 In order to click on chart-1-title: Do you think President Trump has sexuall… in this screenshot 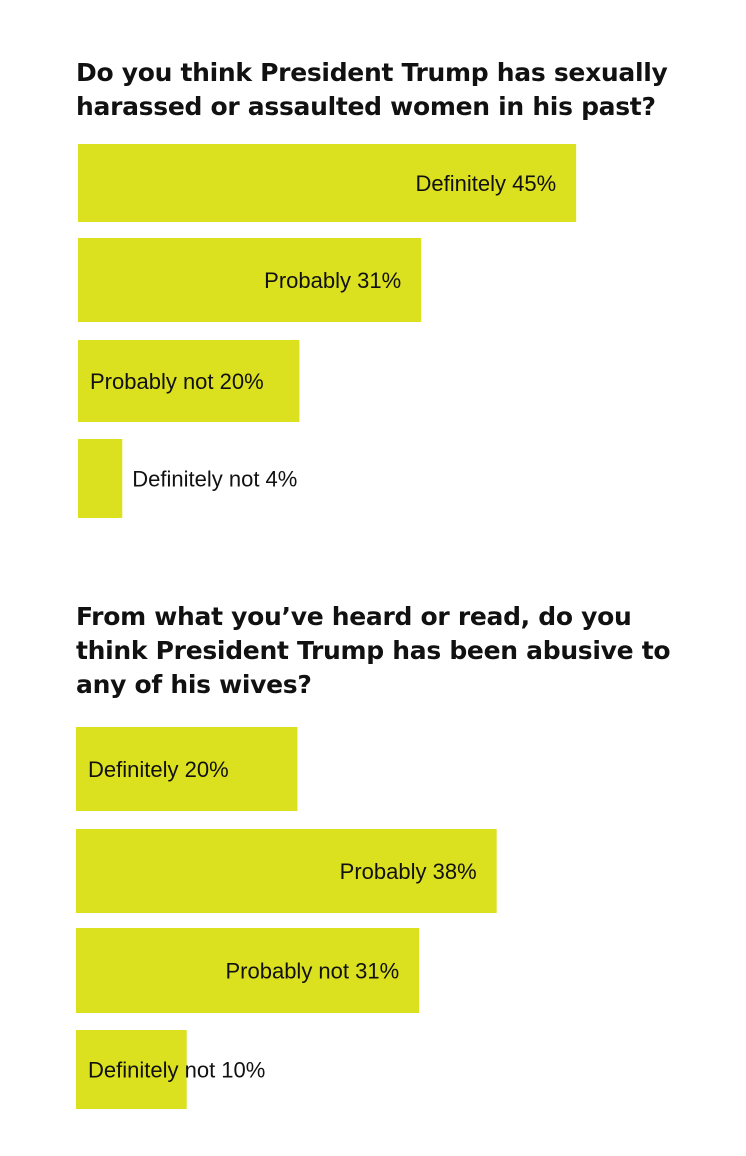, I will do `click(372, 89)`.